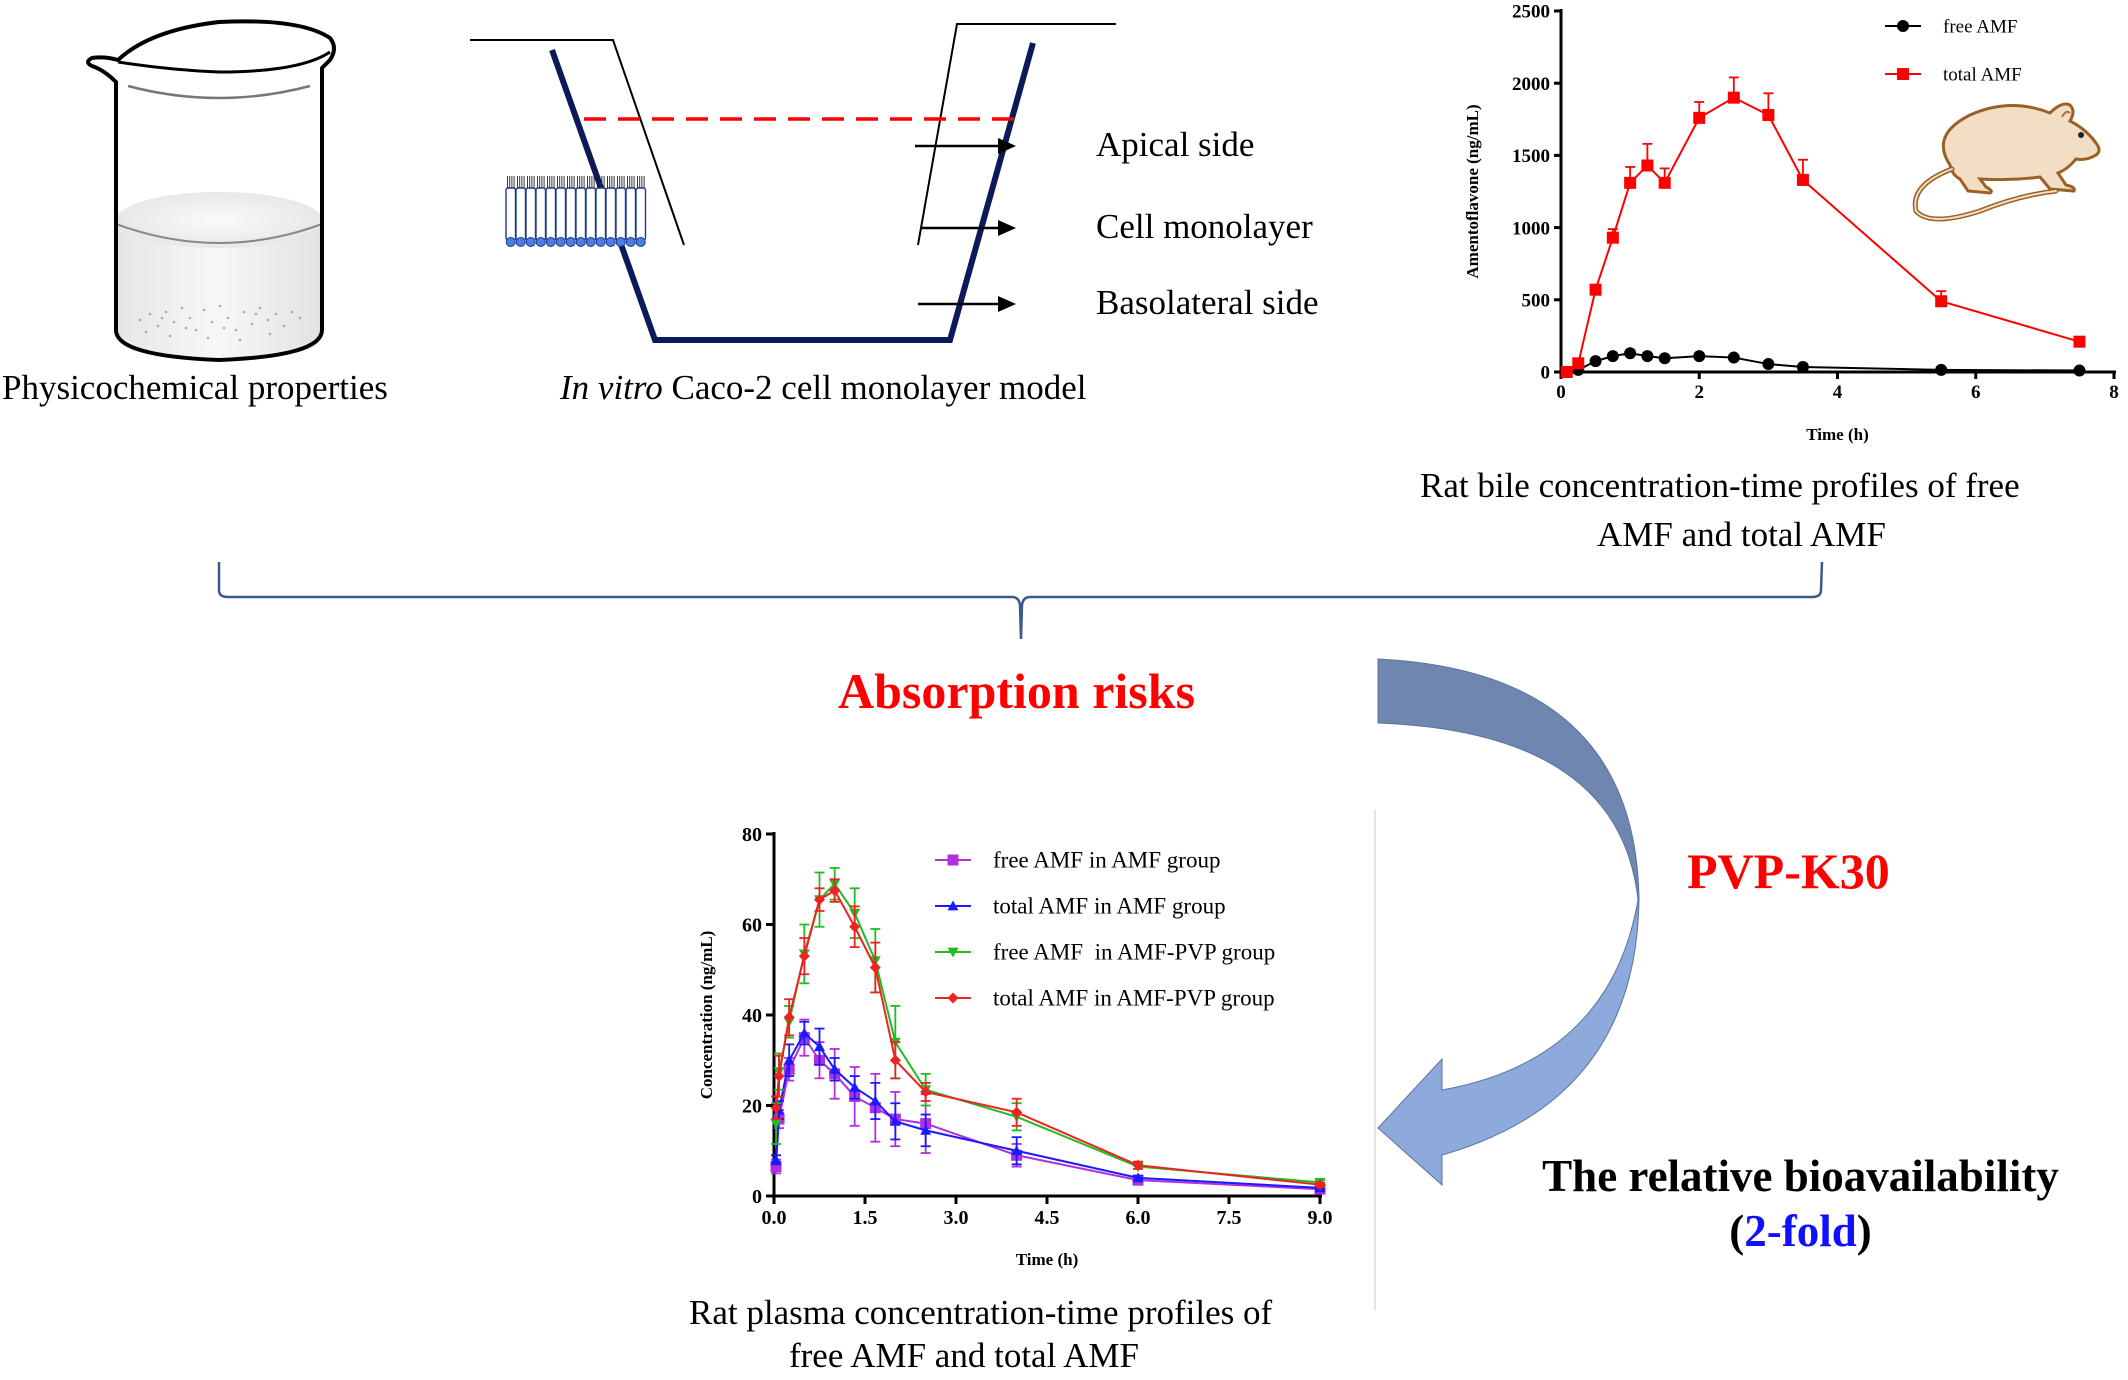 This screenshot has width=2128, height=1380. I want to click on fold-close-paren: ), so click(1864, 1231).